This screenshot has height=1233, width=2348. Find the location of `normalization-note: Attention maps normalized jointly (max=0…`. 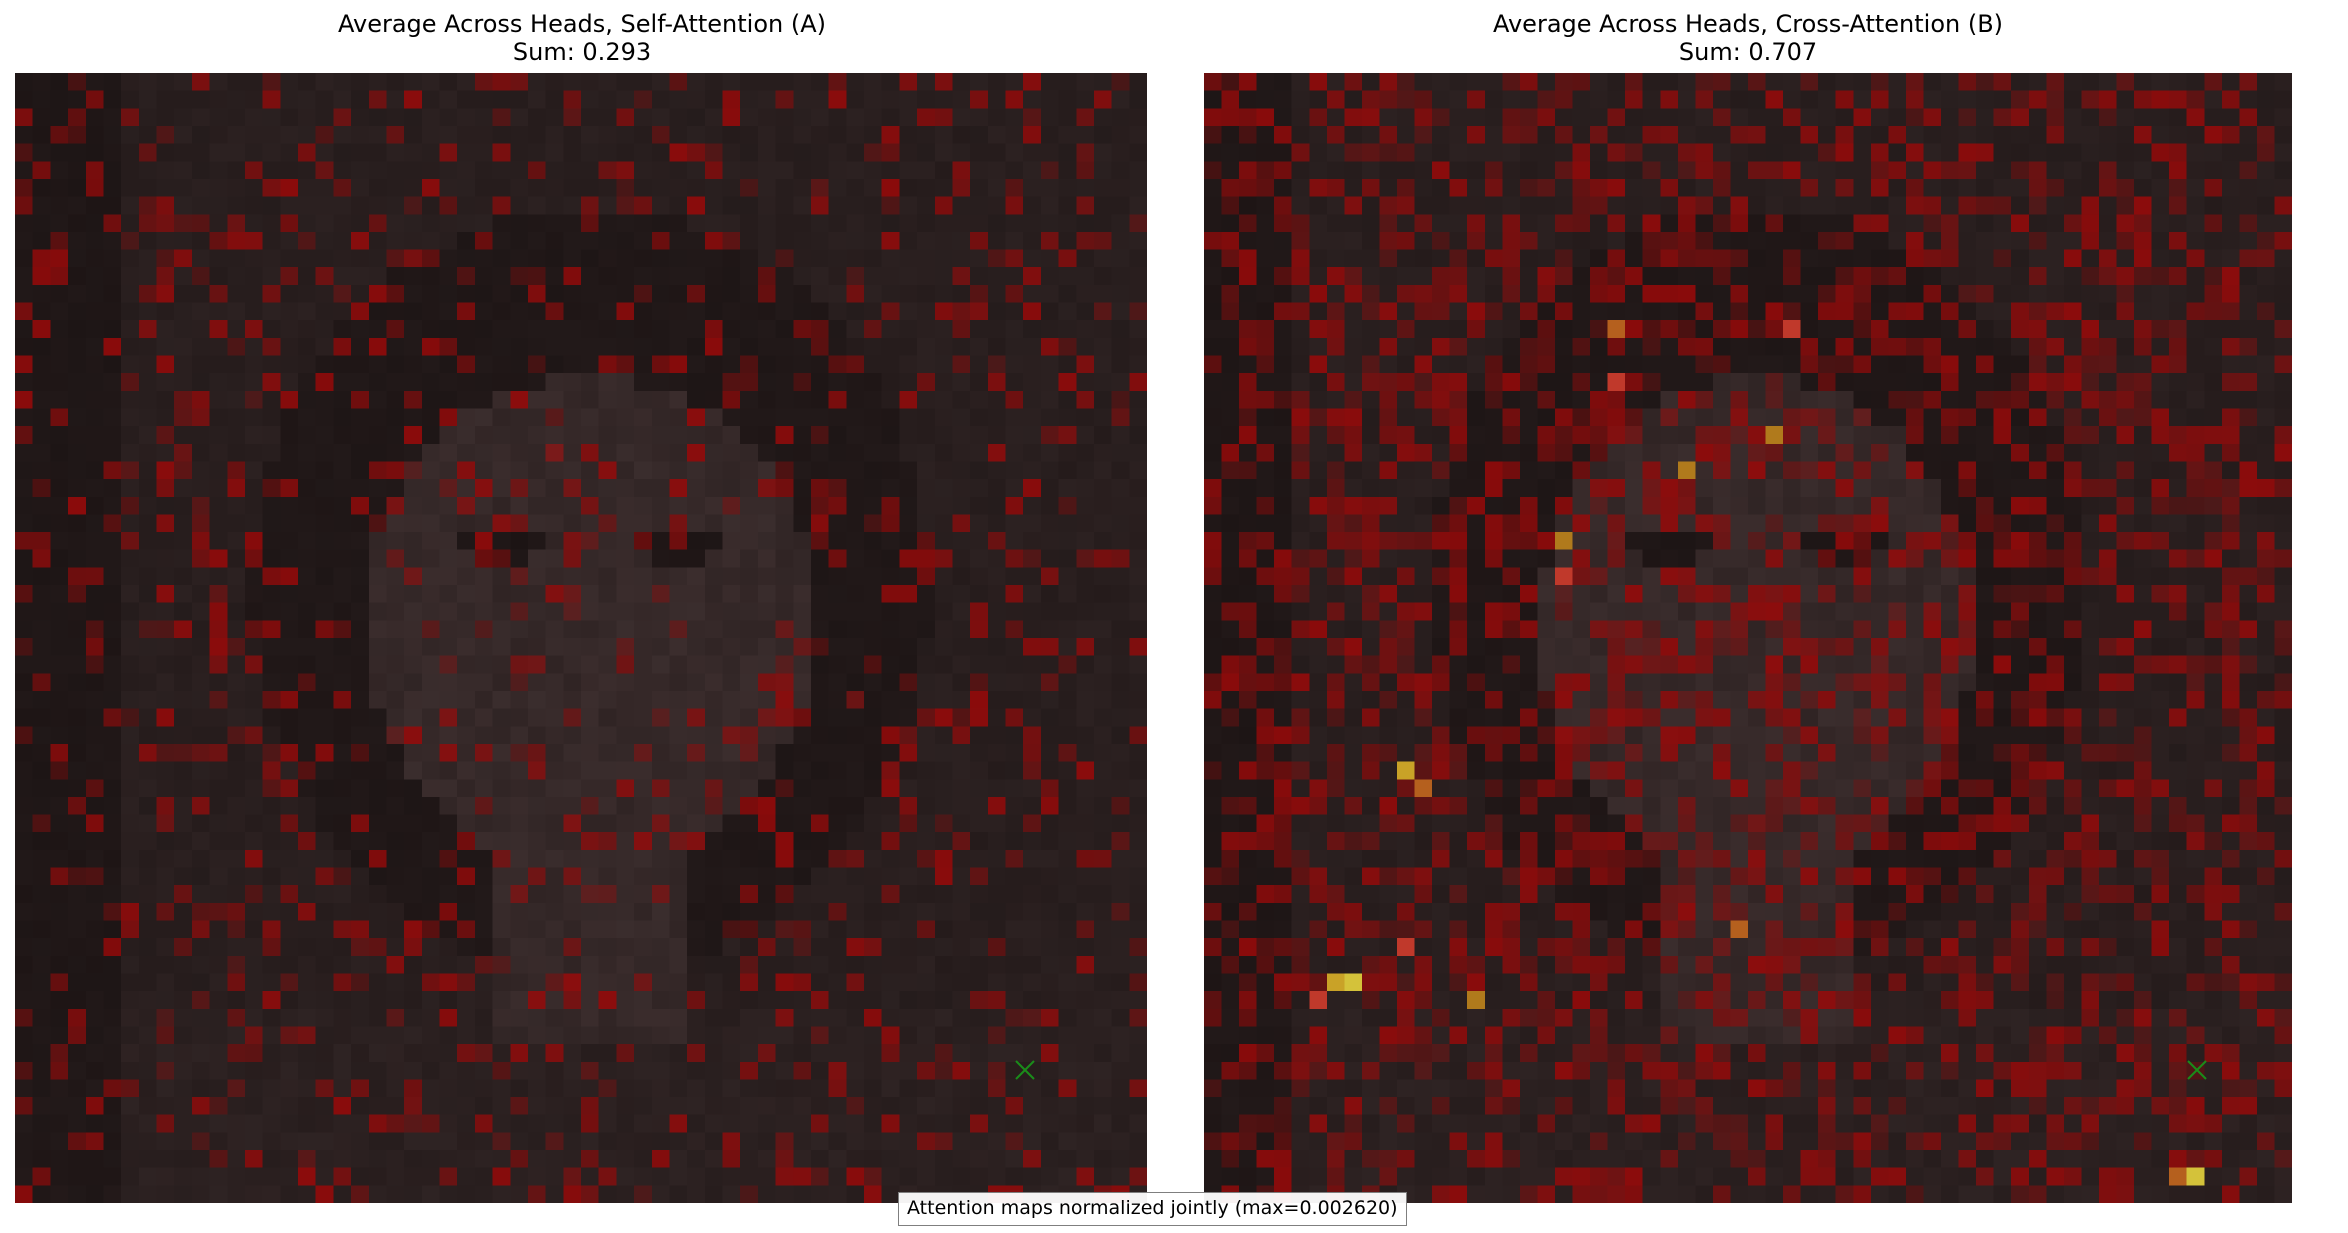

normalization-note: Attention maps normalized jointly (max=0… is located at coordinates (1152, 1209).